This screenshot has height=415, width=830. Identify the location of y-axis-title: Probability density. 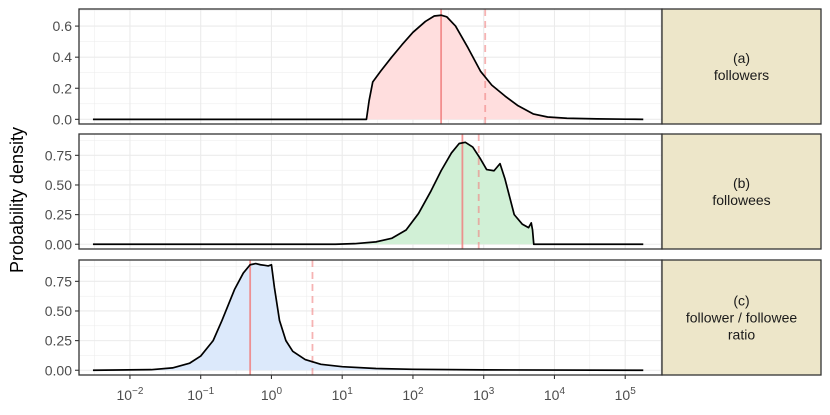
(17, 200).